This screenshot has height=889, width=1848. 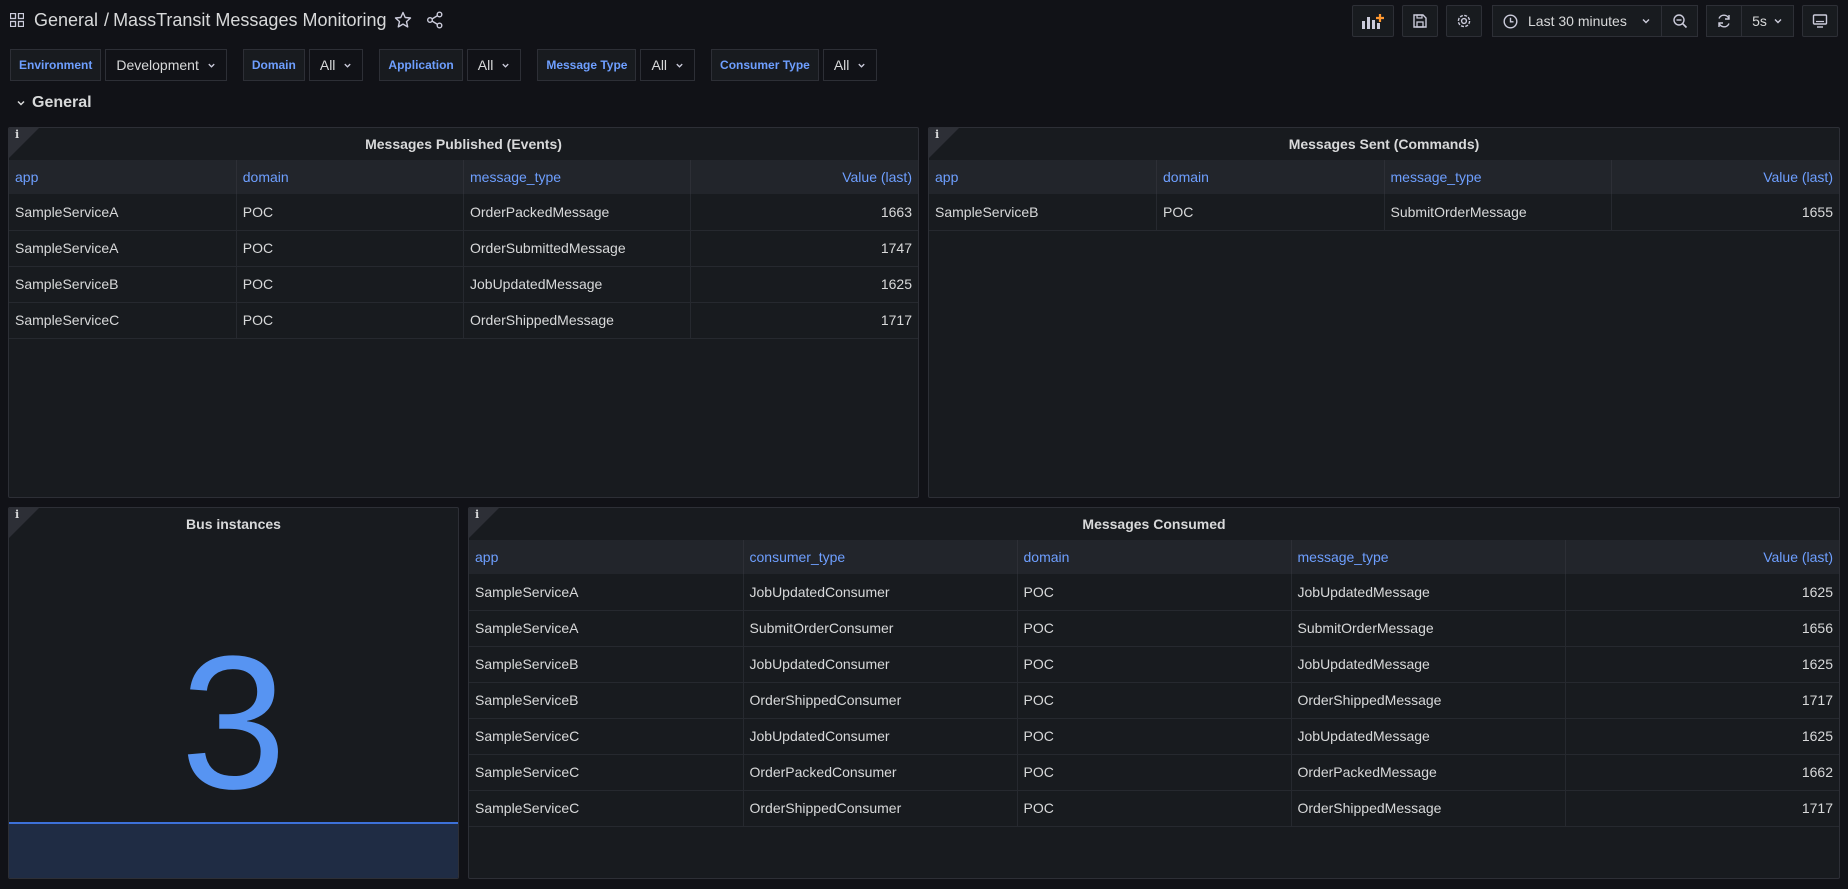 I want to click on zoom-out-icon, so click(x=1679, y=21).